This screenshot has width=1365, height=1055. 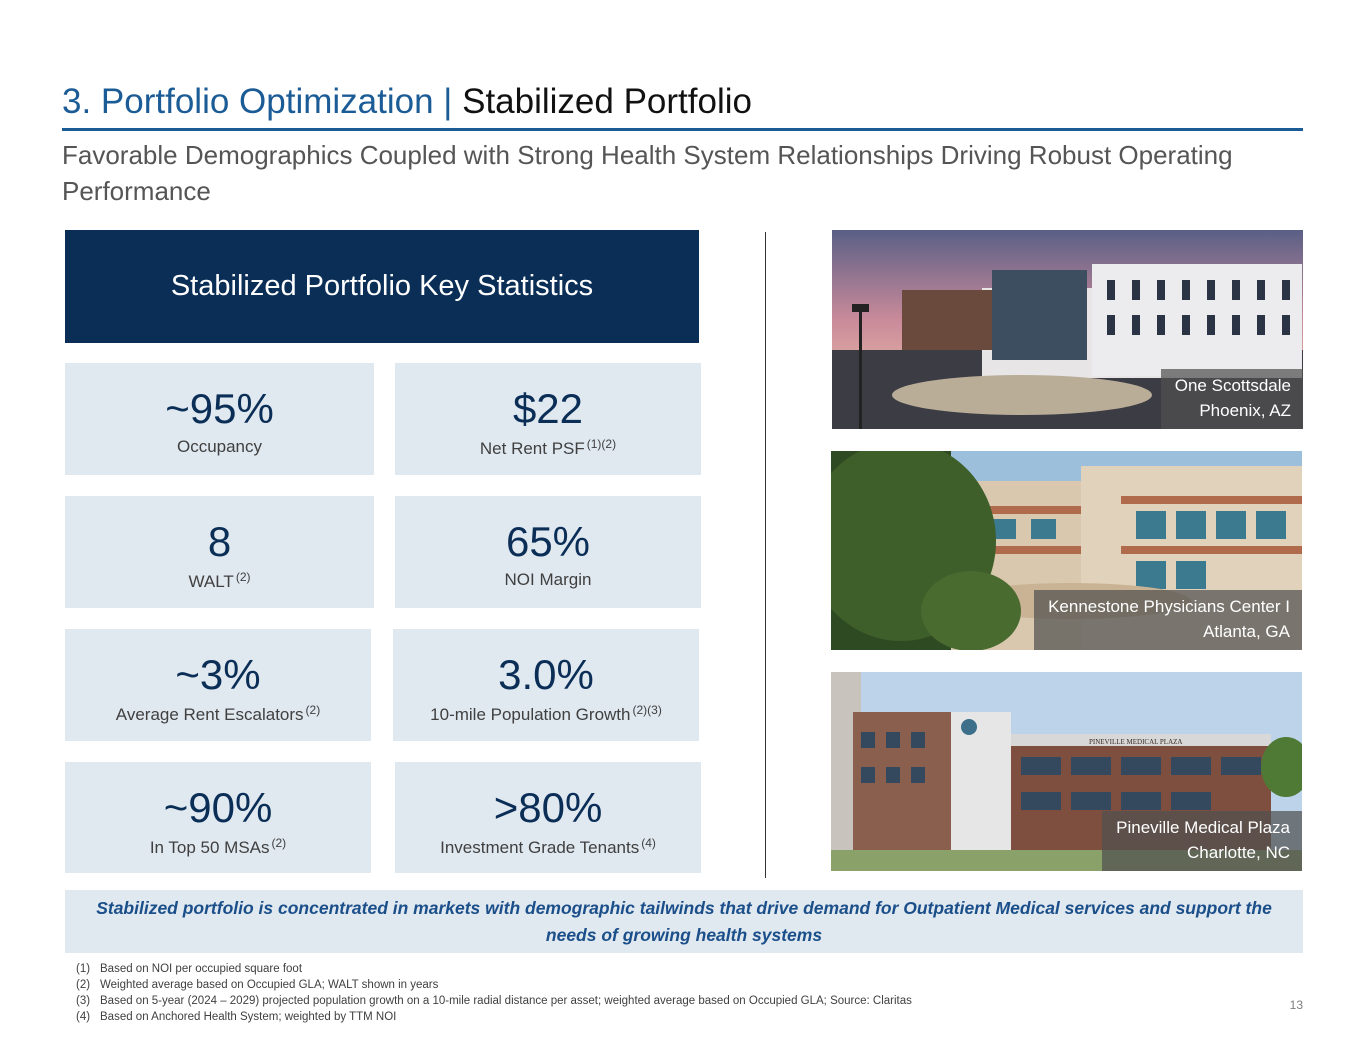 What do you see at coordinates (548, 447) in the screenshot?
I see `stat-label: Net Rent PSF (1)(2)` at bounding box center [548, 447].